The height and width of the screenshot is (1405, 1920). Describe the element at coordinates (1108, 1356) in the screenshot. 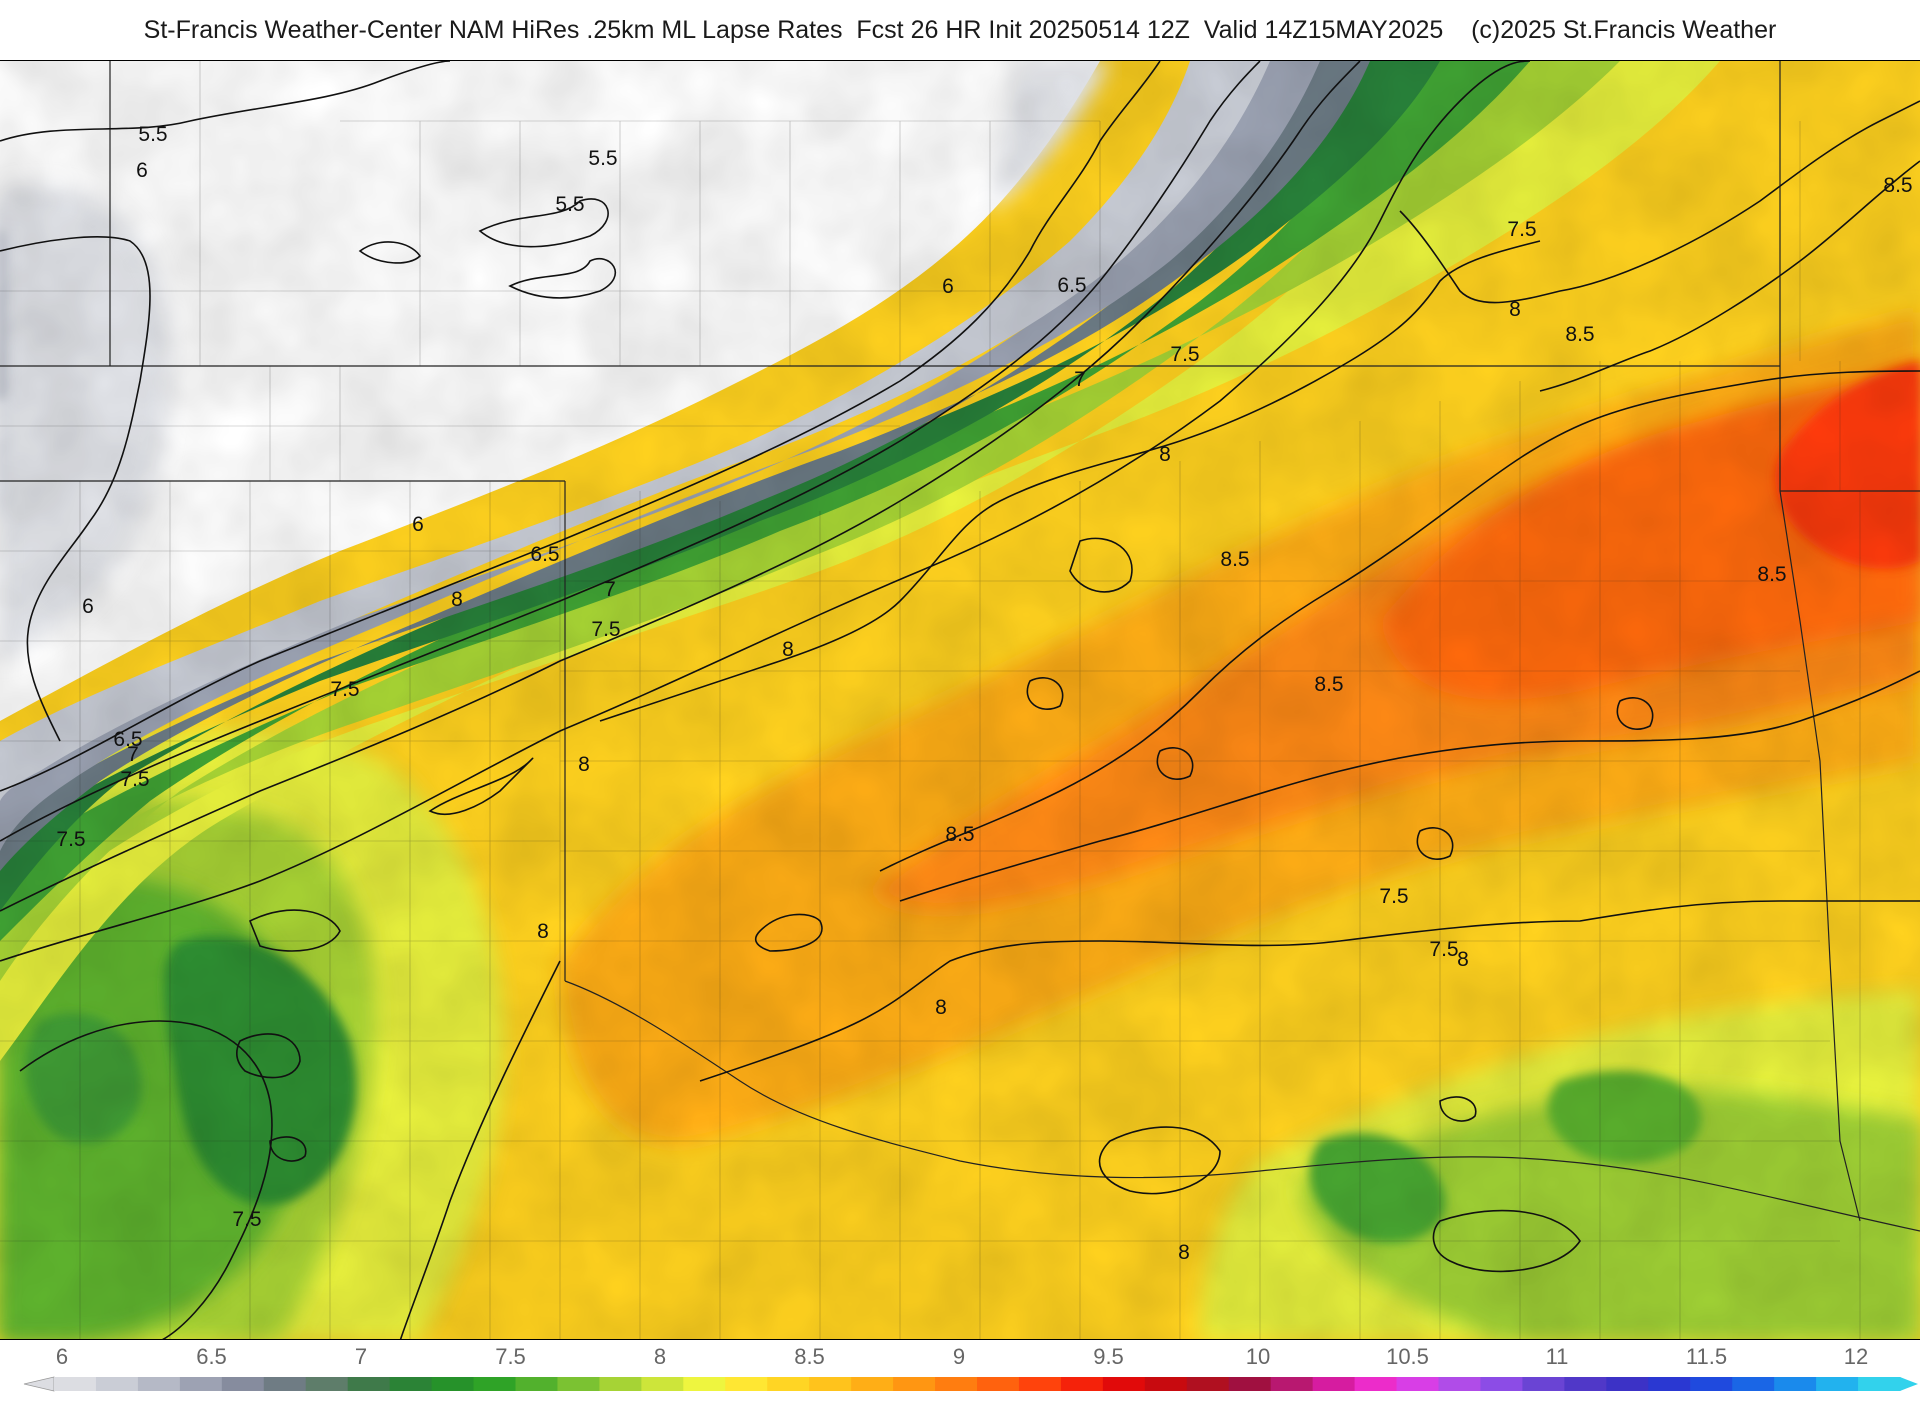

I see `colorbar-tick-label: 9.5` at that location.